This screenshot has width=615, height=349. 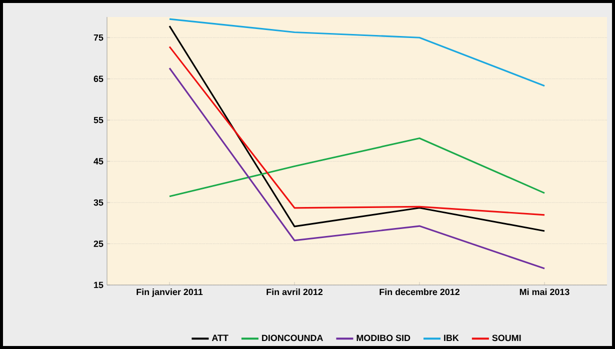 I want to click on y-tick-label: 65, so click(x=99, y=79).